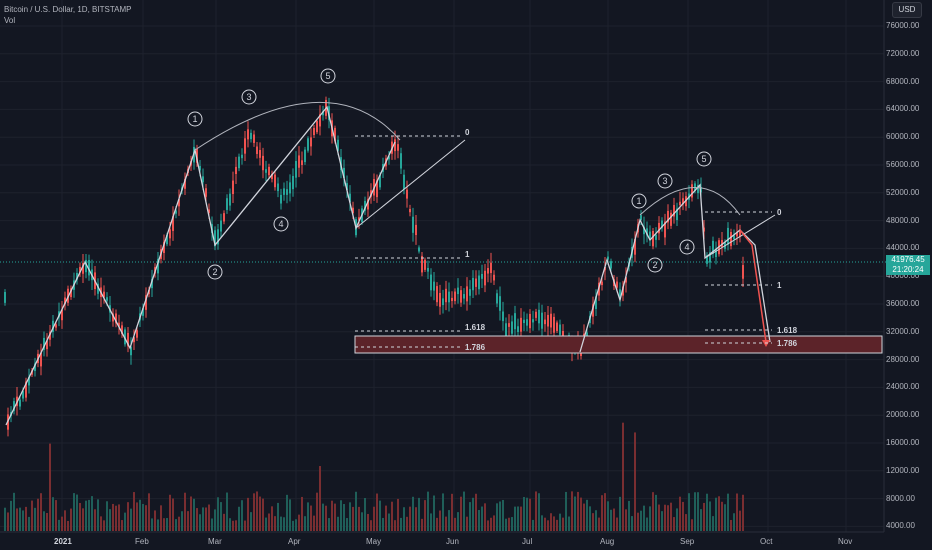 Image resolution: width=932 pixels, height=550 pixels. Describe the element at coordinates (68, 9) in the screenshot. I see `symbol-title: Bitcoin / U.S. Dollar, 1D, BITSTAMP` at that location.